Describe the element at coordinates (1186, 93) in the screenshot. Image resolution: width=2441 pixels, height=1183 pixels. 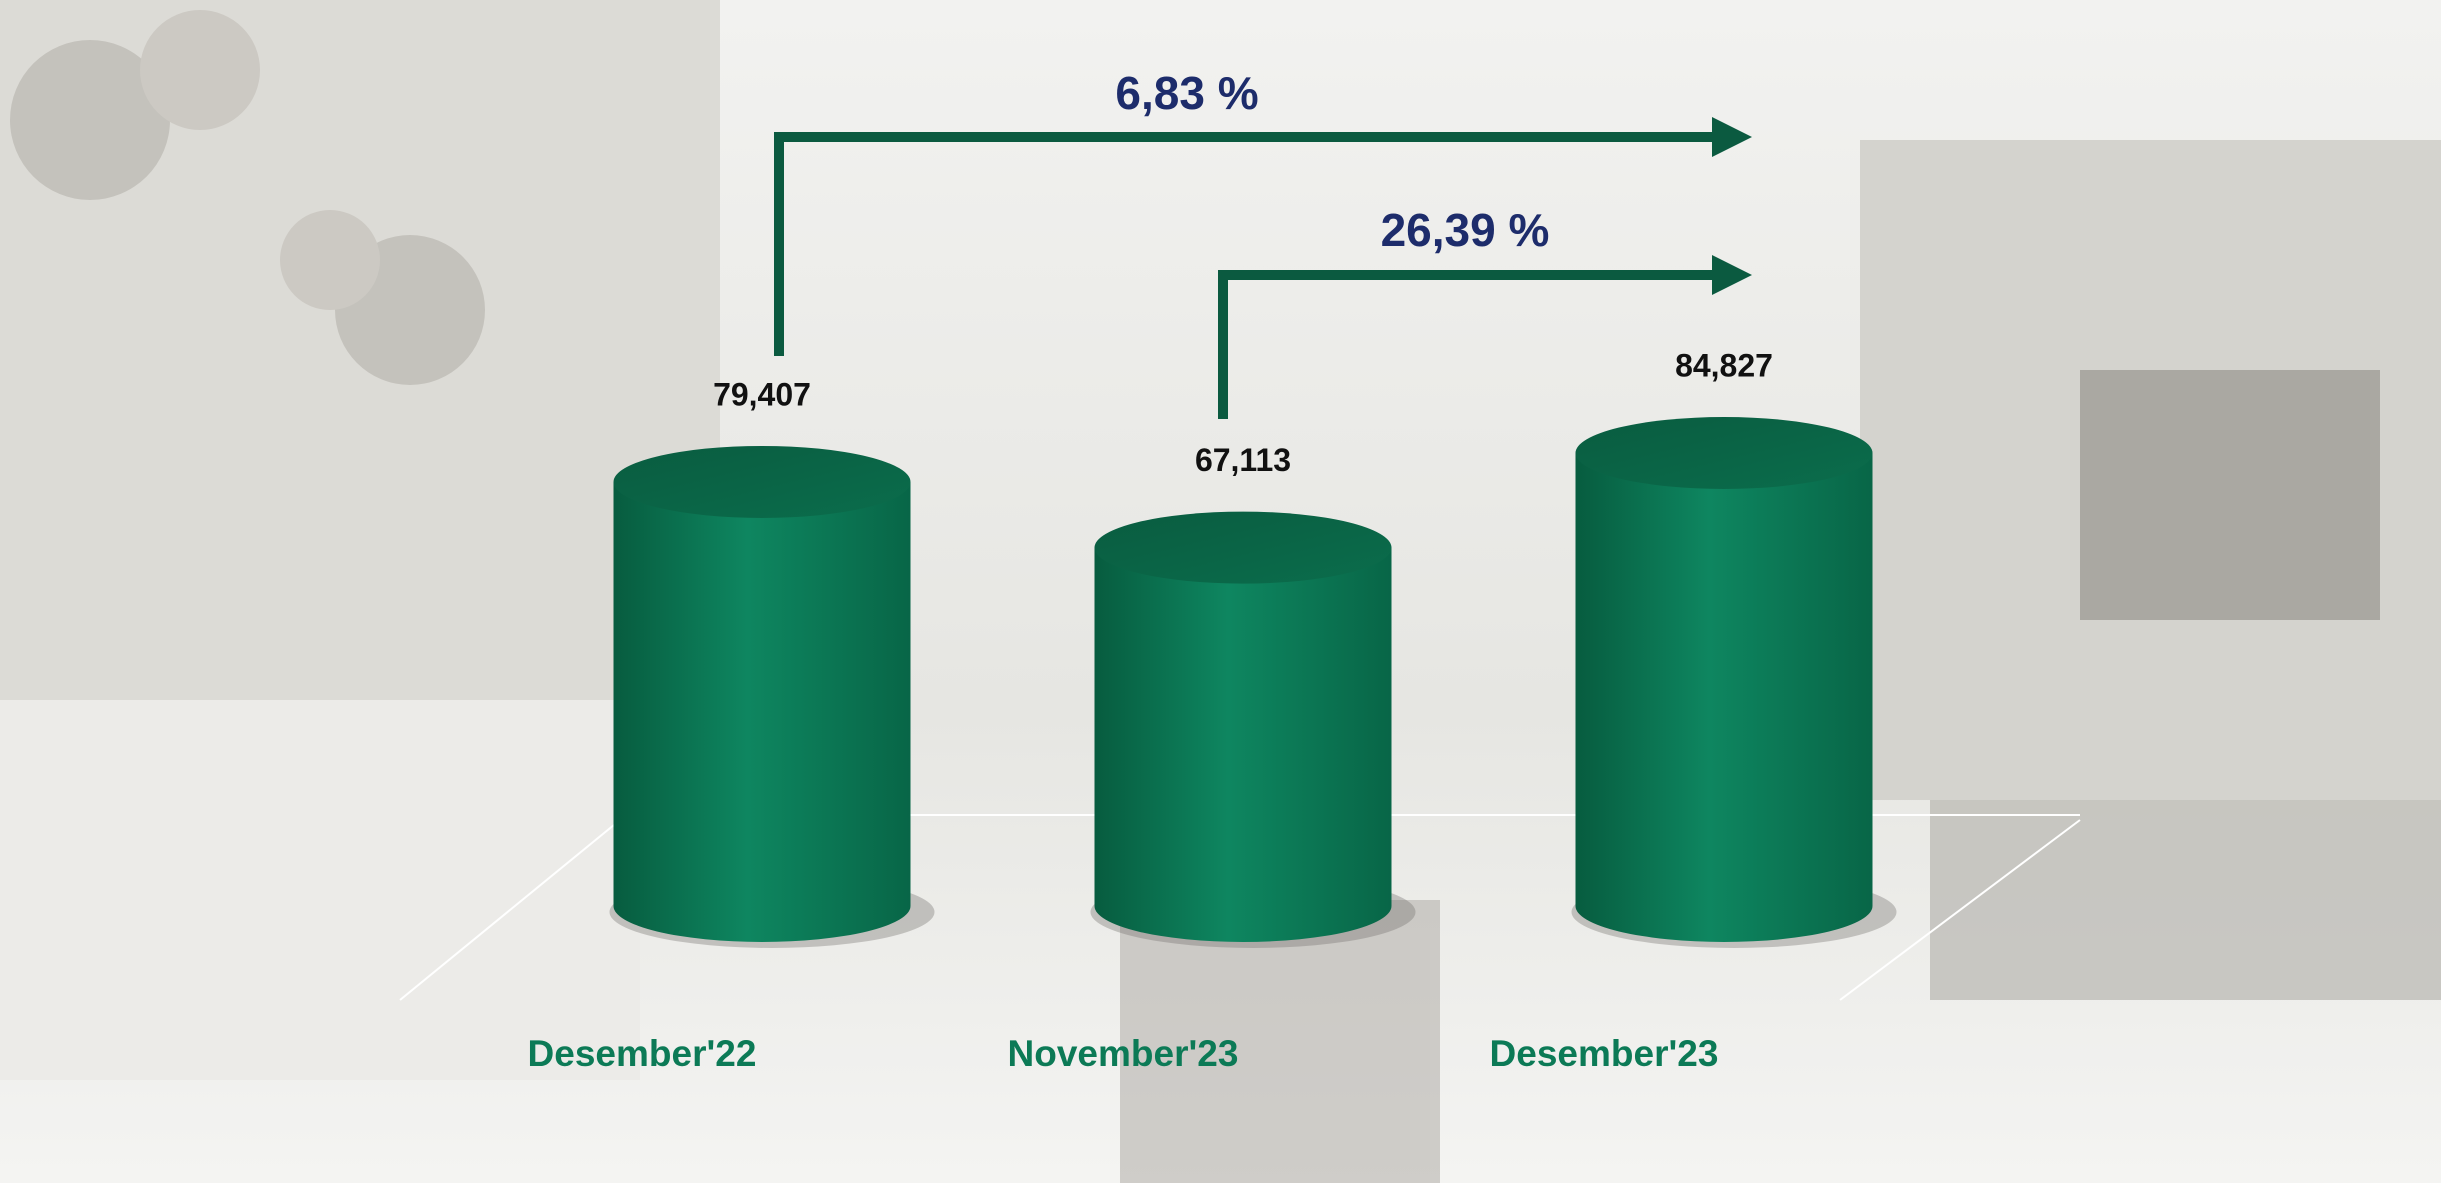
I see `annotation: 6,83 %` at that location.